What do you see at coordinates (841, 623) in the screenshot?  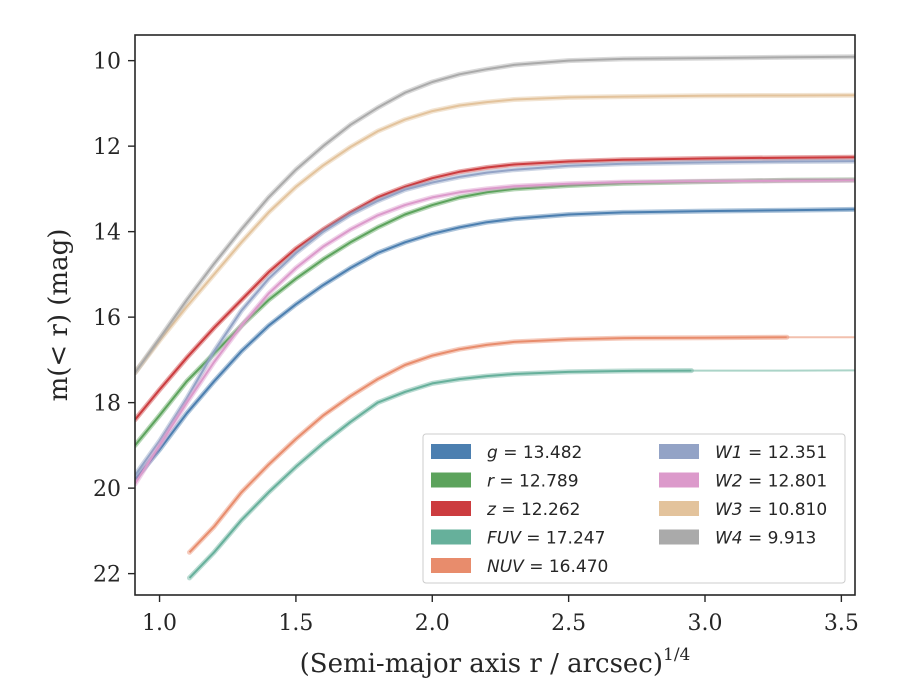 I see `x-tick-label: 3.5` at bounding box center [841, 623].